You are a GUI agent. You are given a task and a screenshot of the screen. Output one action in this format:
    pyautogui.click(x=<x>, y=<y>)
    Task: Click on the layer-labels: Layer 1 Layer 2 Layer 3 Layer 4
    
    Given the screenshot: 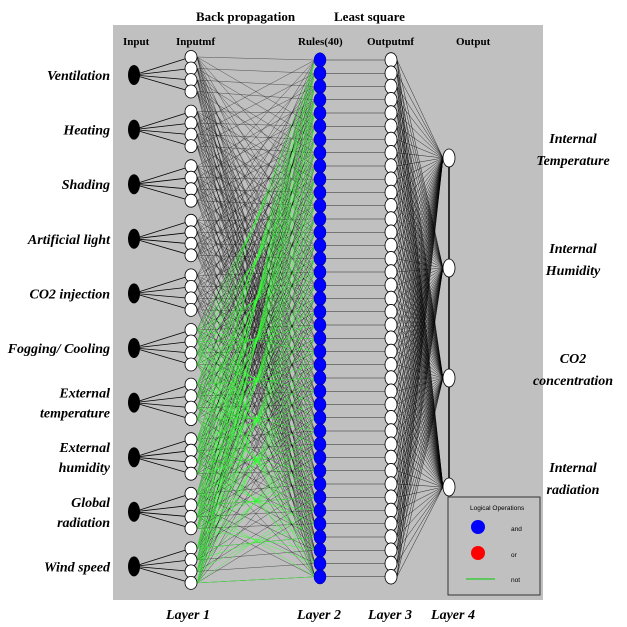 What is the action you would take?
    pyautogui.click(x=320, y=615)
    